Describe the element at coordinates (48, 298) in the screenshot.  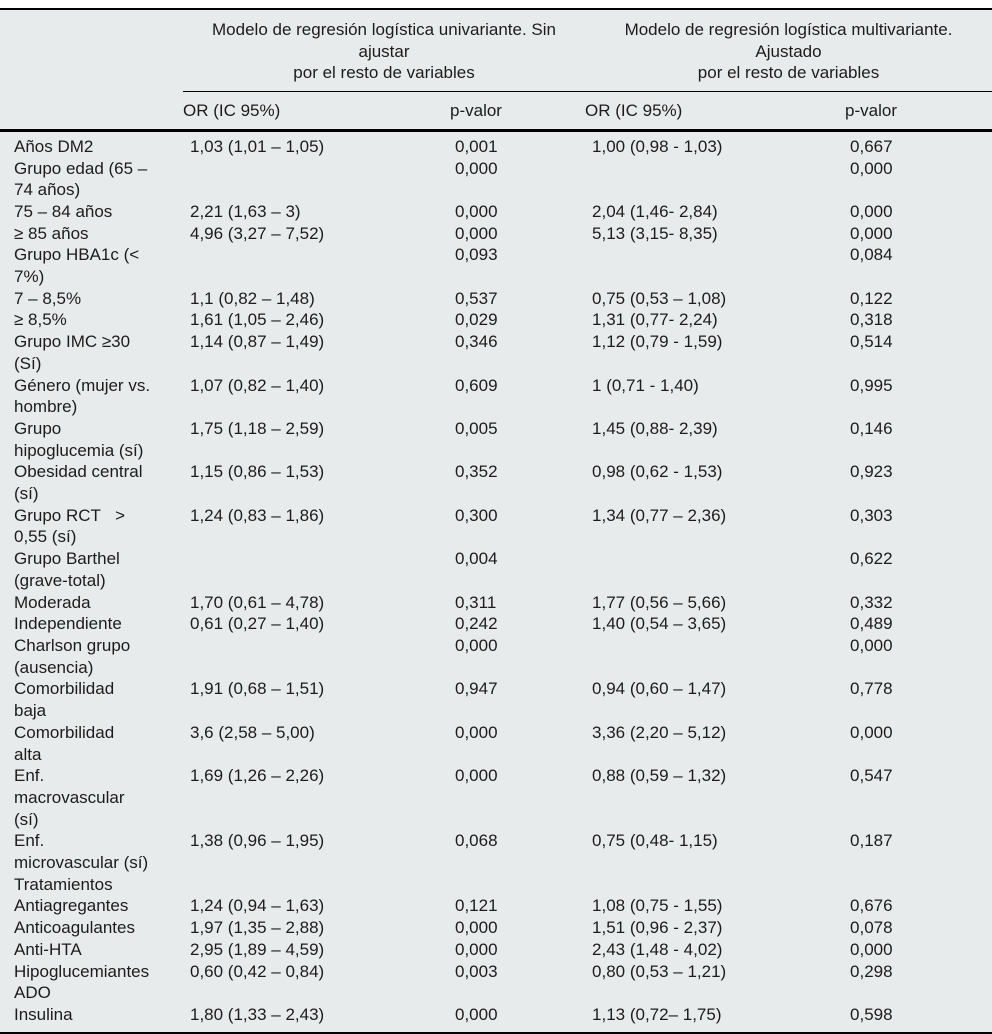
I see `variable-label-cell: 7 – 8,5%` at that location.